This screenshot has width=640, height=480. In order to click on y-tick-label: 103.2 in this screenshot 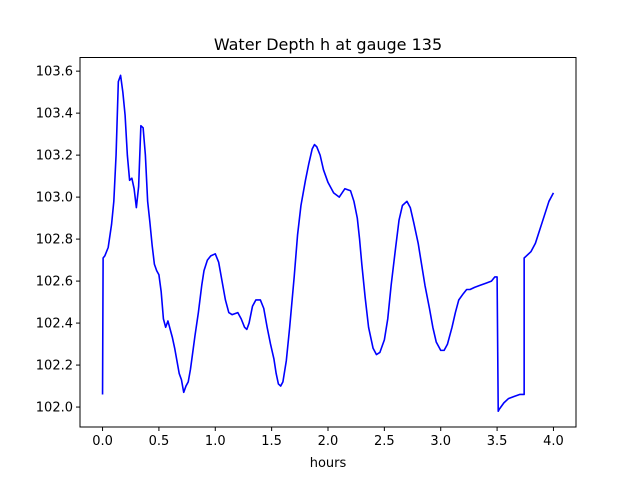, I will do `click(54, 156)`.